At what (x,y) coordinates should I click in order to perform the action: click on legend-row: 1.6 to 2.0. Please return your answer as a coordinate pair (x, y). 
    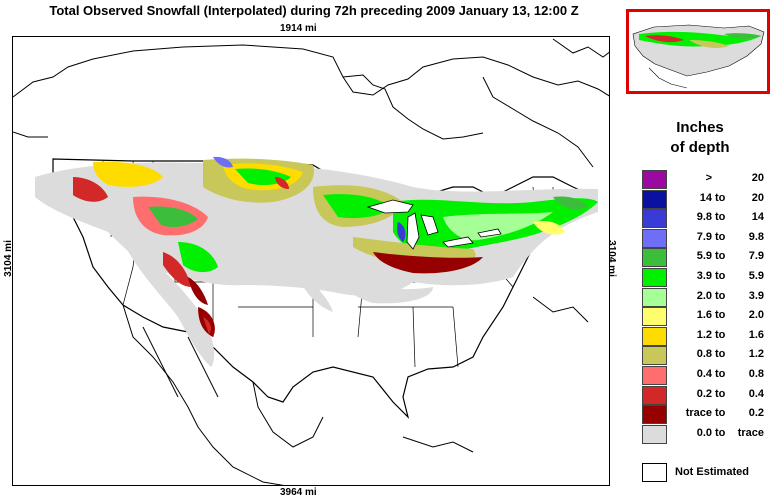
    Looking at the image, I should click on (708, 317).